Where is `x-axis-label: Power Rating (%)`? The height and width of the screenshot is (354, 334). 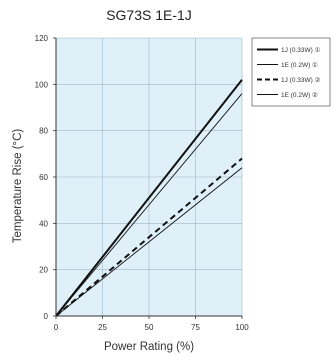
x-axis-label: Power Rating (%) is located at coordinates (149, 347).